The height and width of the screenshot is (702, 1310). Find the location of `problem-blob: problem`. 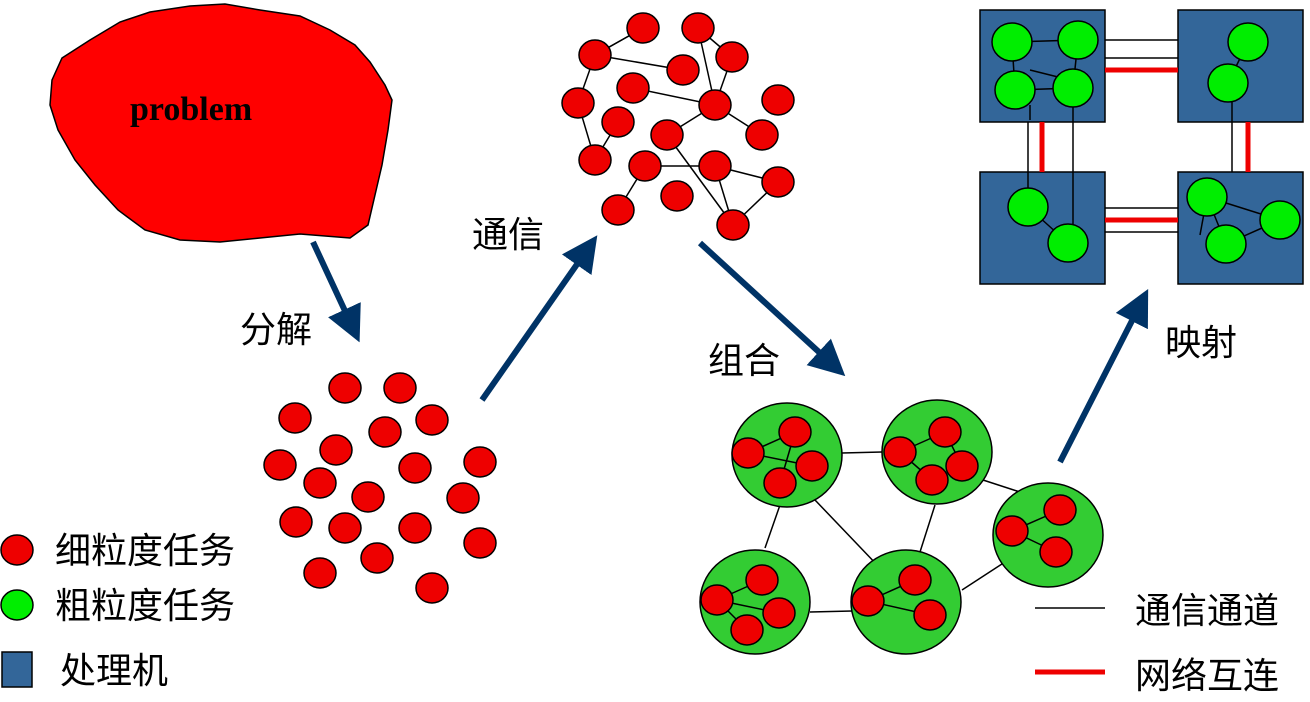

problem-blob: problem is located at coordinates (221, 123).